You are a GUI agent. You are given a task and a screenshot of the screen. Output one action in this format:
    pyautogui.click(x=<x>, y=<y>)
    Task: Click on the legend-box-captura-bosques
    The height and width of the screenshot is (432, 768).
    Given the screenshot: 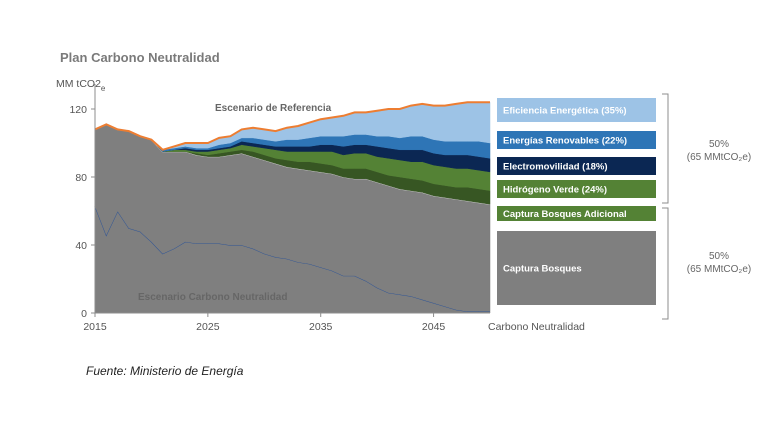 What is the action you would take?
    pyautogui.click(x=576, y=268)
    